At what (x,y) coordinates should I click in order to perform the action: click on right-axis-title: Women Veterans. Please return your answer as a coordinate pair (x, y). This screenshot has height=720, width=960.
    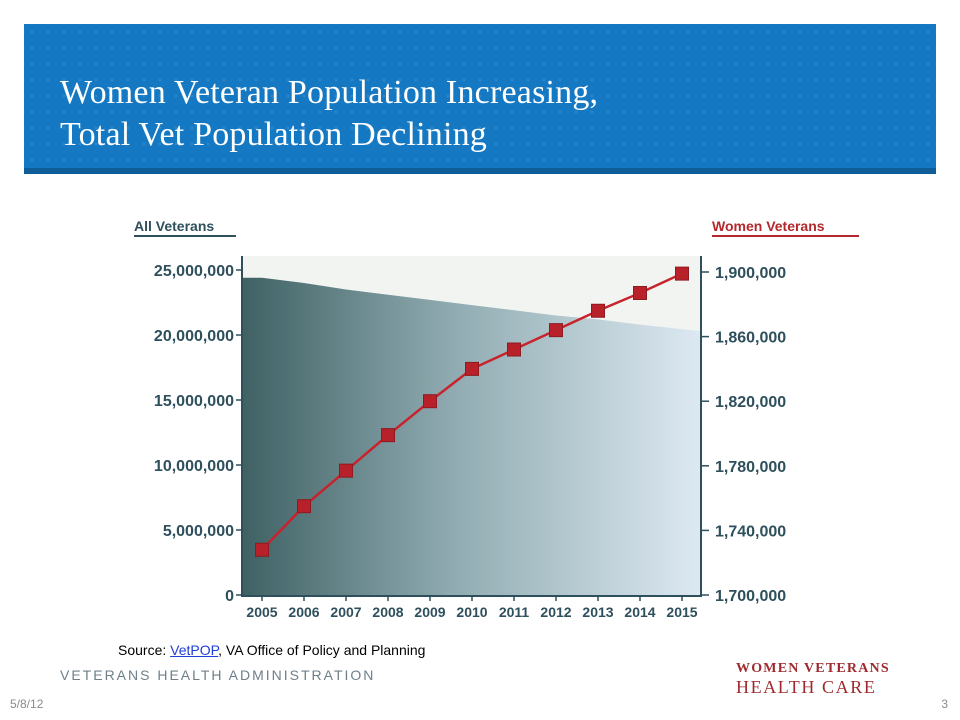
    Looking at the image, I should click on (768, 226).